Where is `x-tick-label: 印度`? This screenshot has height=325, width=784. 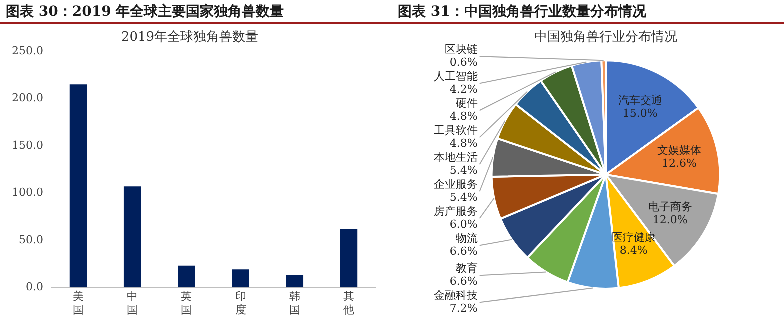 x-tick-label: 印度 is located at coordinates (240, 303).